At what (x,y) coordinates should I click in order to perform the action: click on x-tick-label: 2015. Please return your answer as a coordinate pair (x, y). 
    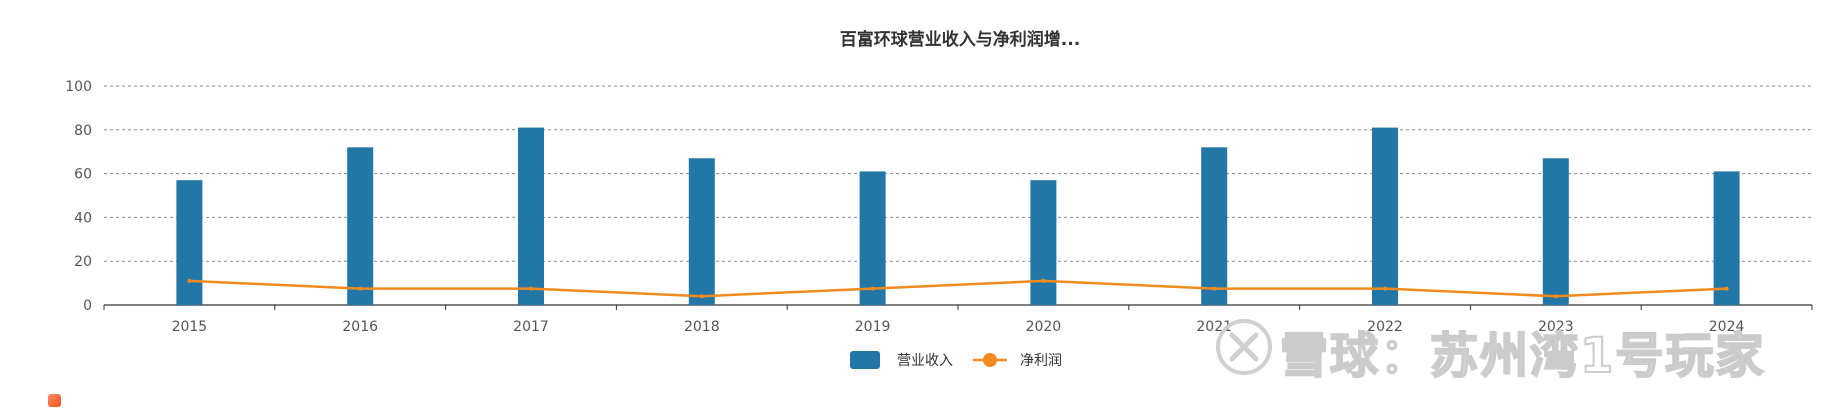
    Looking at the image, I should click on (190, 327).